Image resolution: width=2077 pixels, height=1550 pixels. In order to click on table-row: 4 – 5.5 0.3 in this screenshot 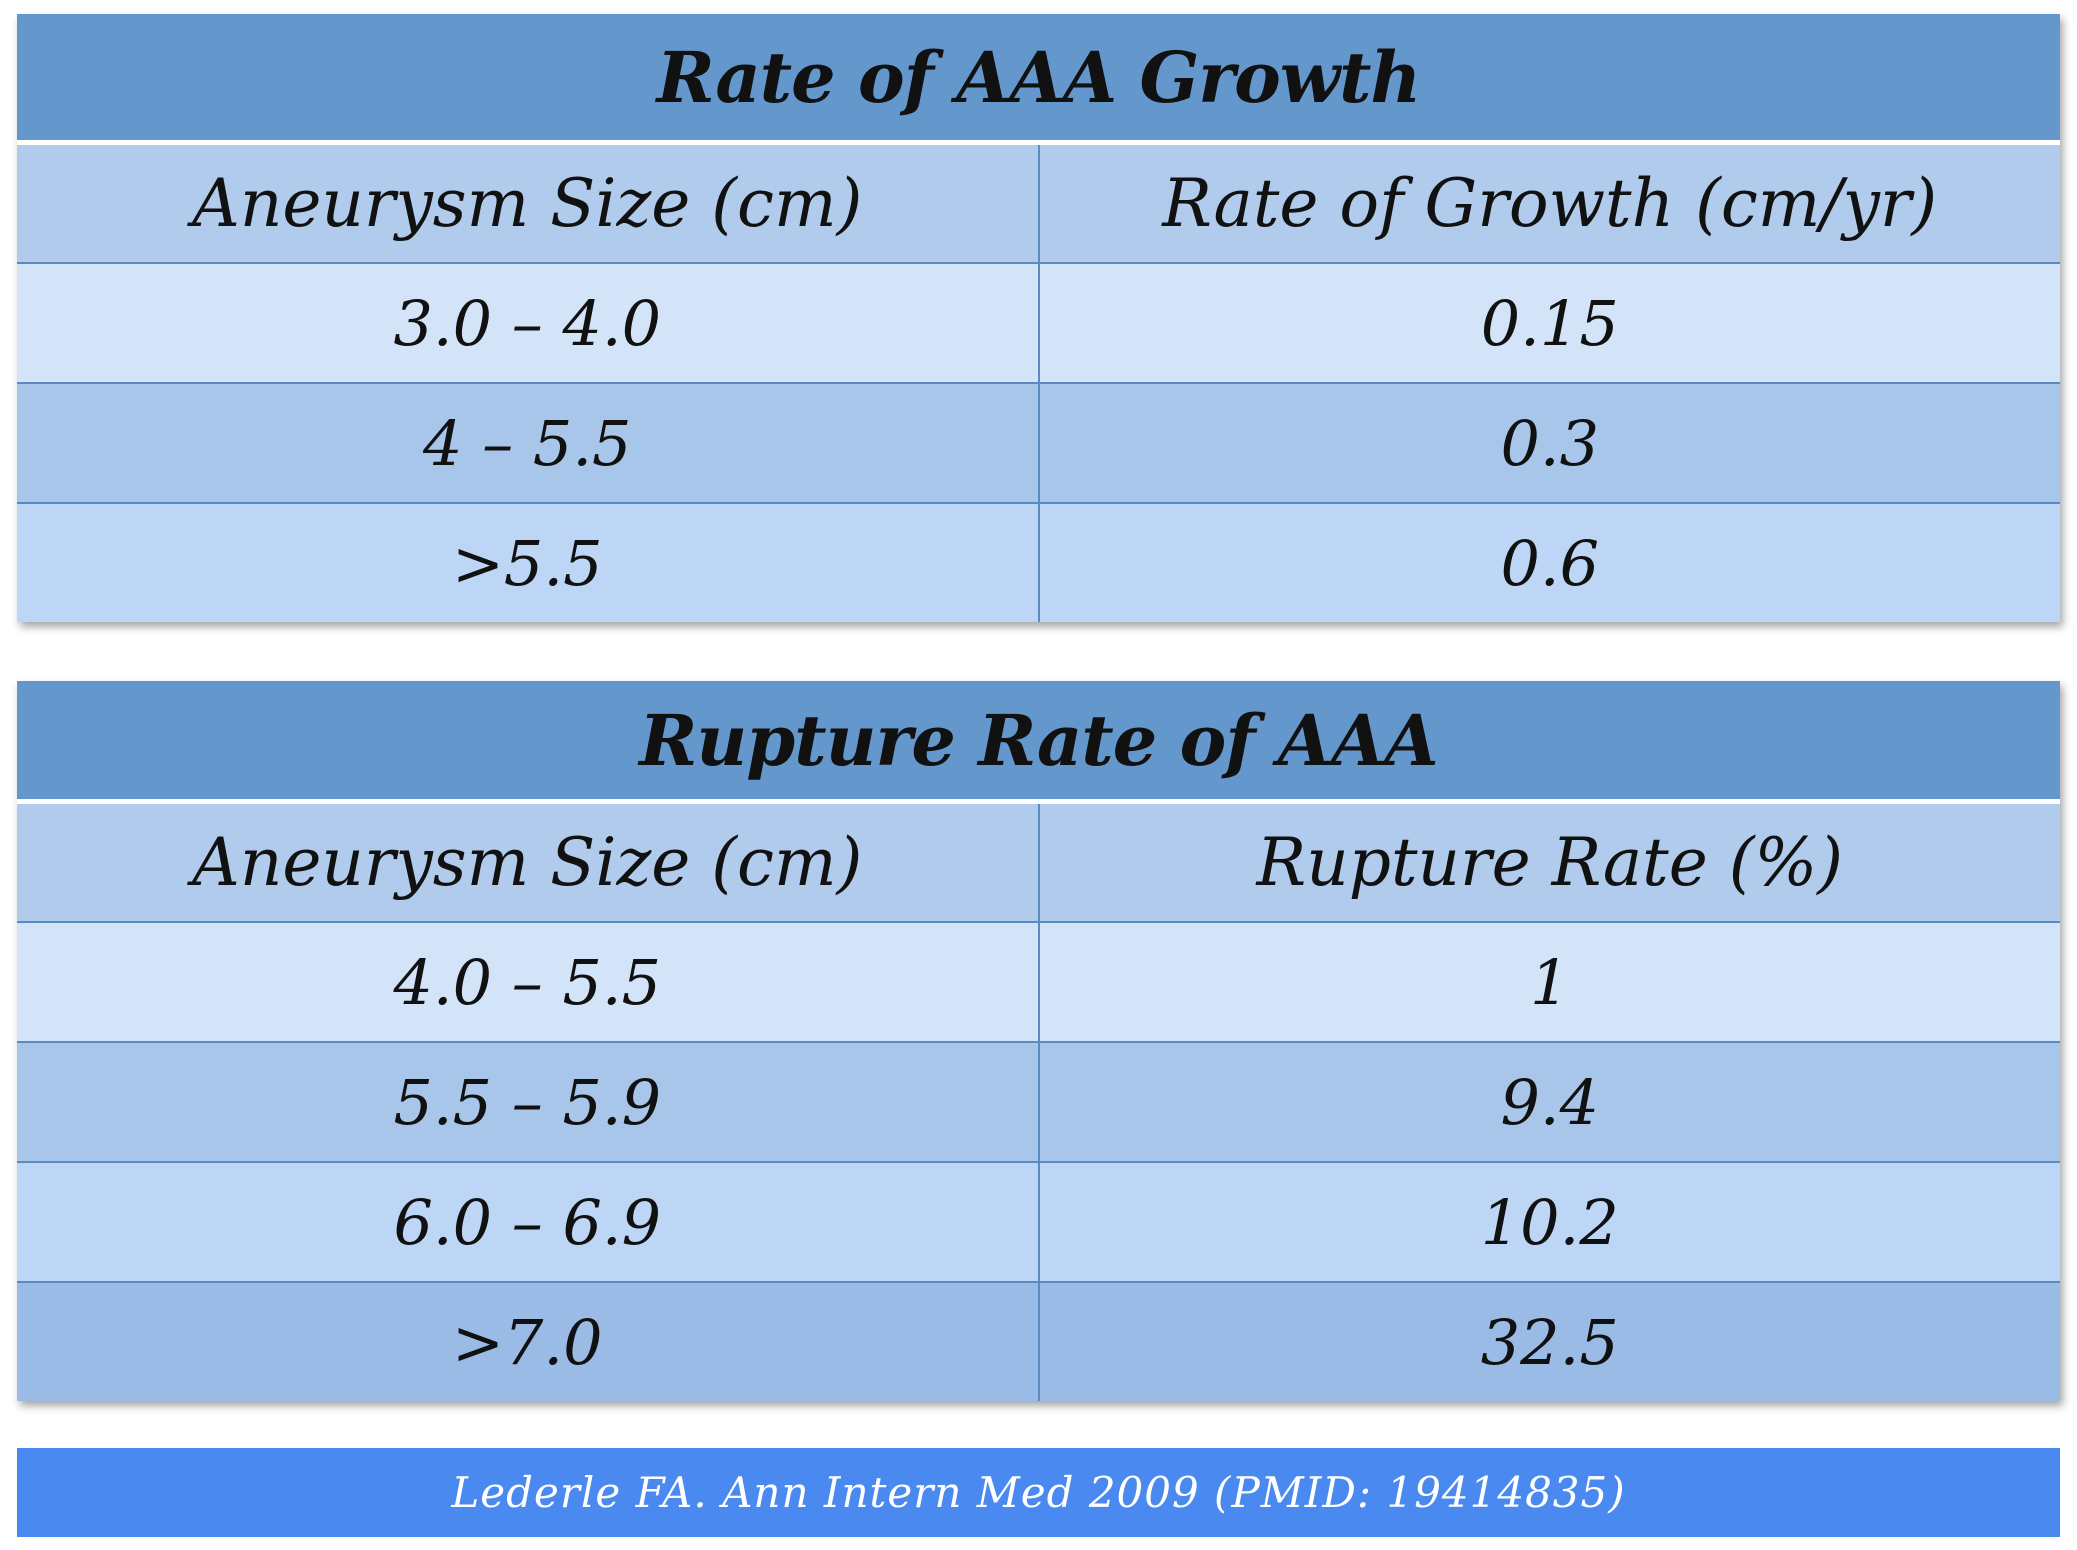, I will do `click(1038, 442)`.